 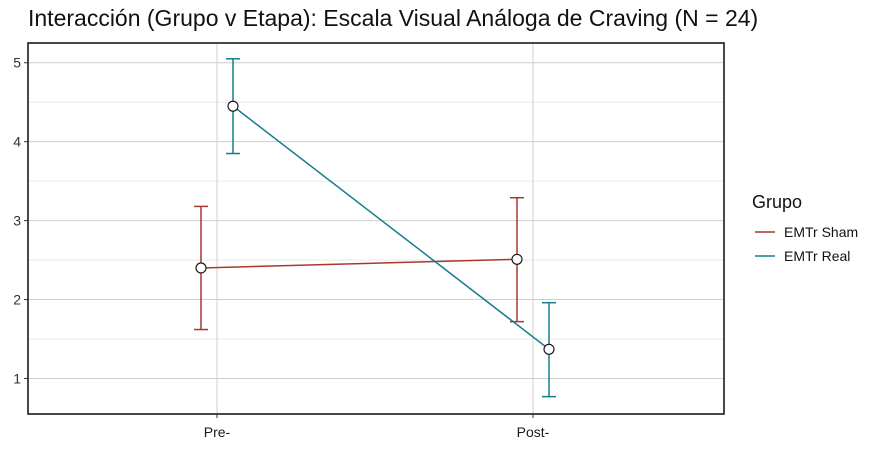 What do you see at coordinates (17, 300) in the screenshot?
I see `y-tick-label: 2` at bounding box center [17, 300].